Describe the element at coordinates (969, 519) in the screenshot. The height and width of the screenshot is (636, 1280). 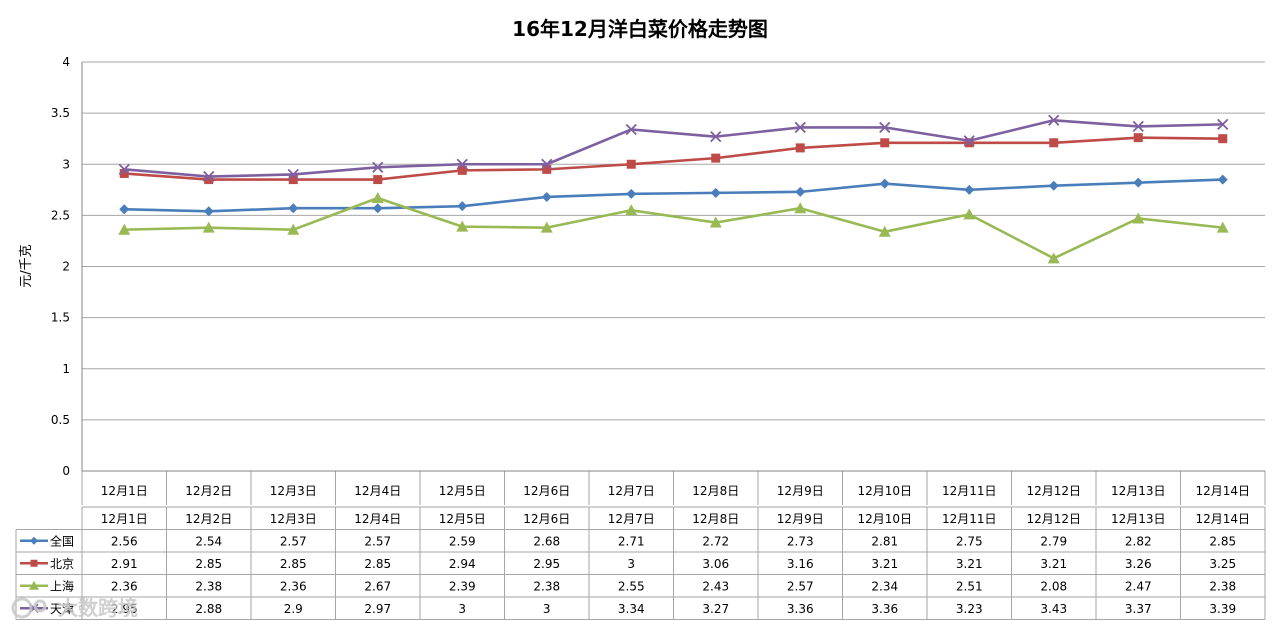
I see `table-header-cell: 12月11日` at that location.